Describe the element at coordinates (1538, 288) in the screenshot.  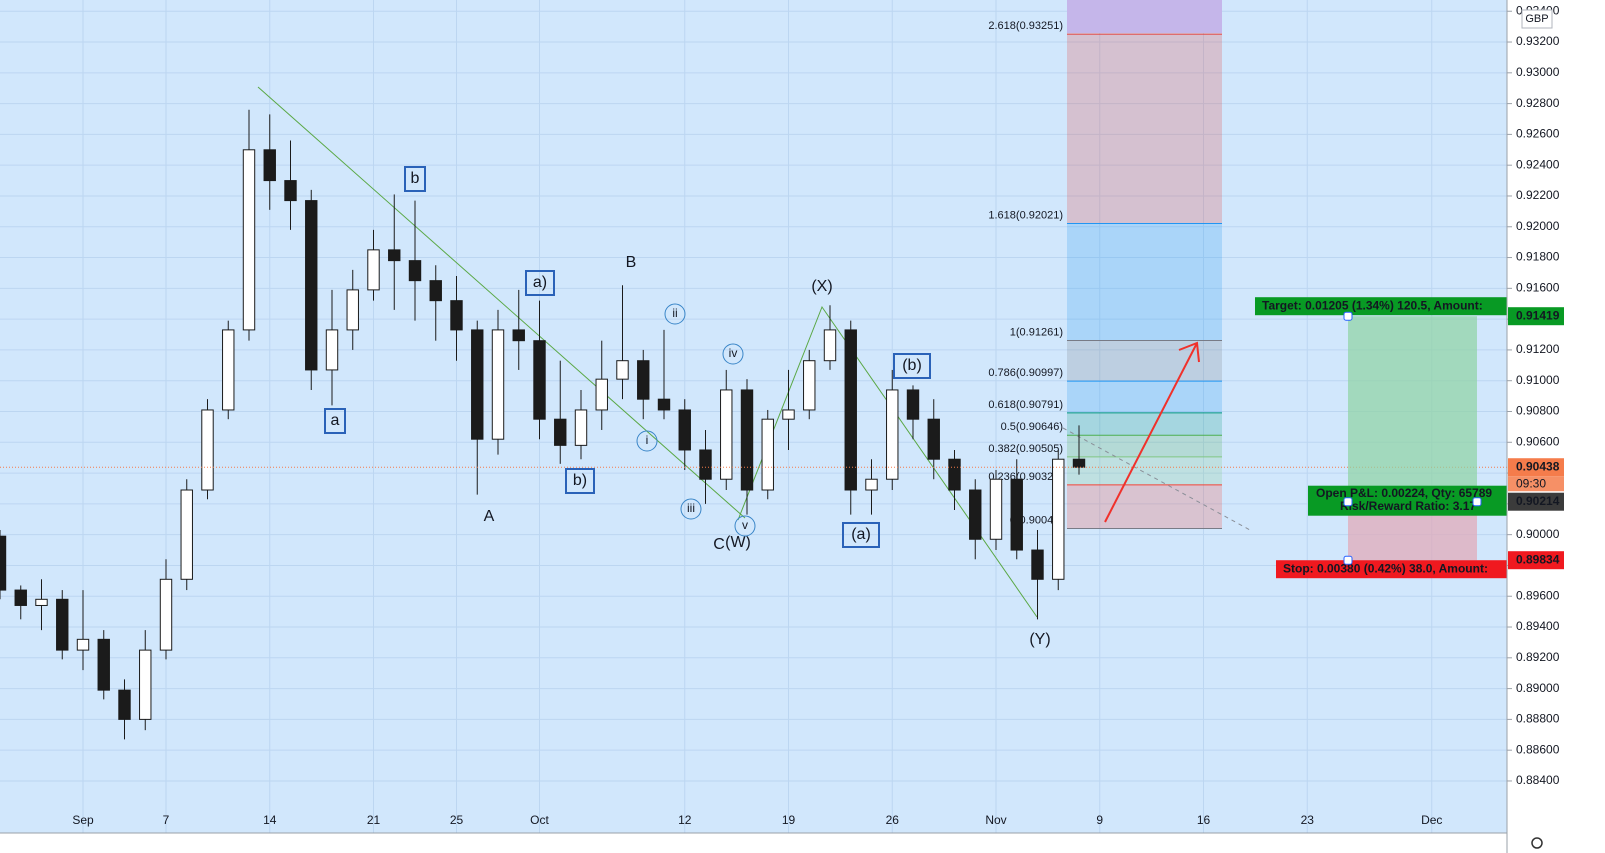
I see `y-tick-label: 0.91600` at that location.